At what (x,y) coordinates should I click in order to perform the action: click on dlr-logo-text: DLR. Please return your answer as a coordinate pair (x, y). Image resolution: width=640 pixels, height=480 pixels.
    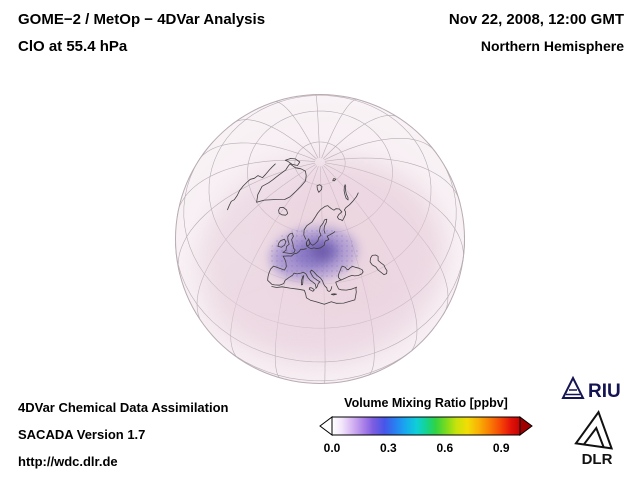
    Looking at the image, I should click on (597, 459).